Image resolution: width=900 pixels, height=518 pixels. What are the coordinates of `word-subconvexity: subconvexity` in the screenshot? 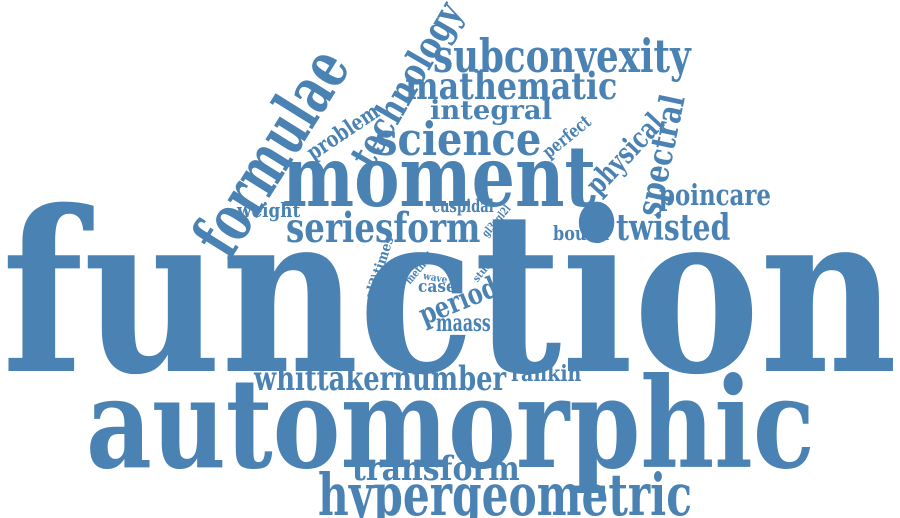 It's located at (562, 56).